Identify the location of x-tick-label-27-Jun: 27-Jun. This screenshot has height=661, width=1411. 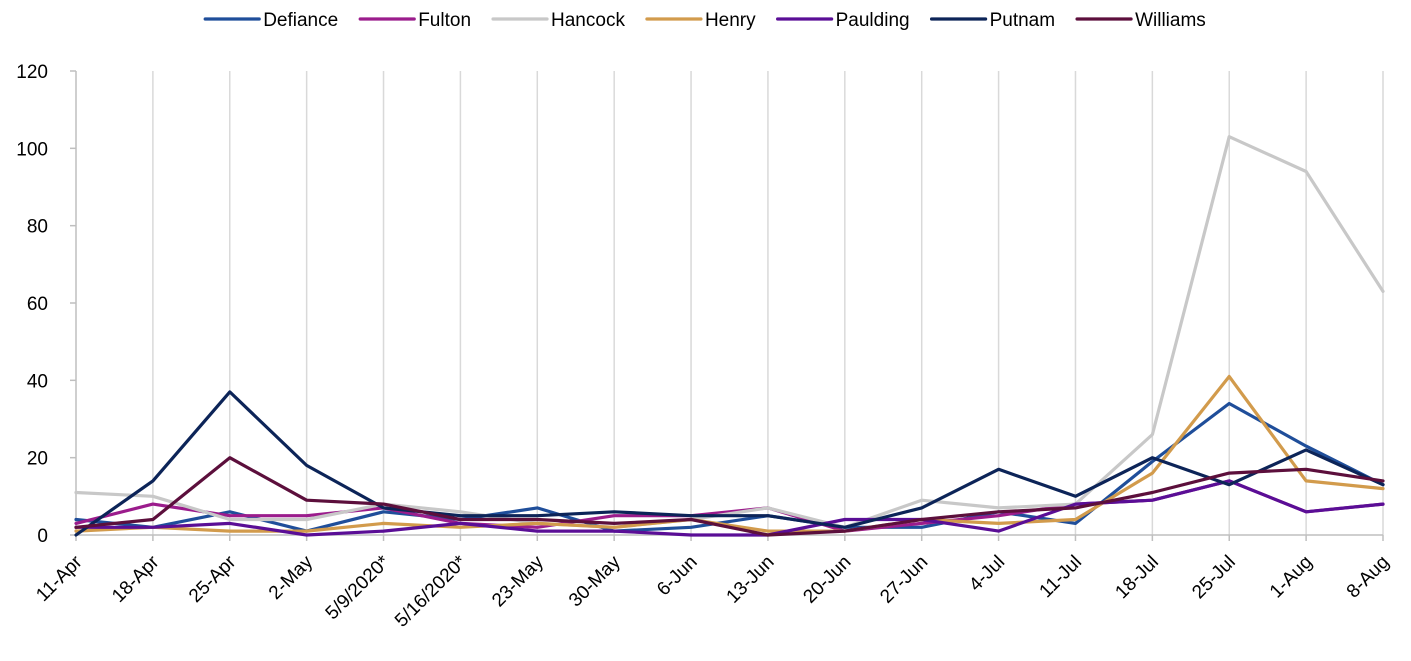
(904, 580).